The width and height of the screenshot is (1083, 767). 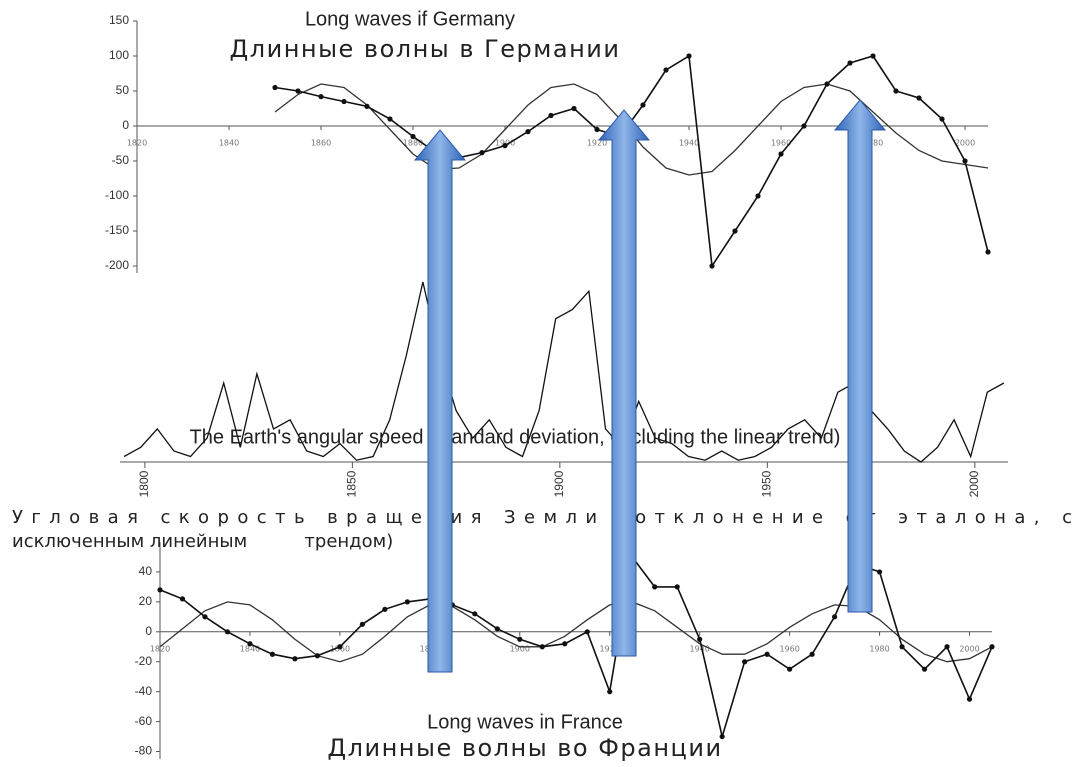 I want to click on title-ru: Длинные волны во Франции, so click(x=524, y=748).